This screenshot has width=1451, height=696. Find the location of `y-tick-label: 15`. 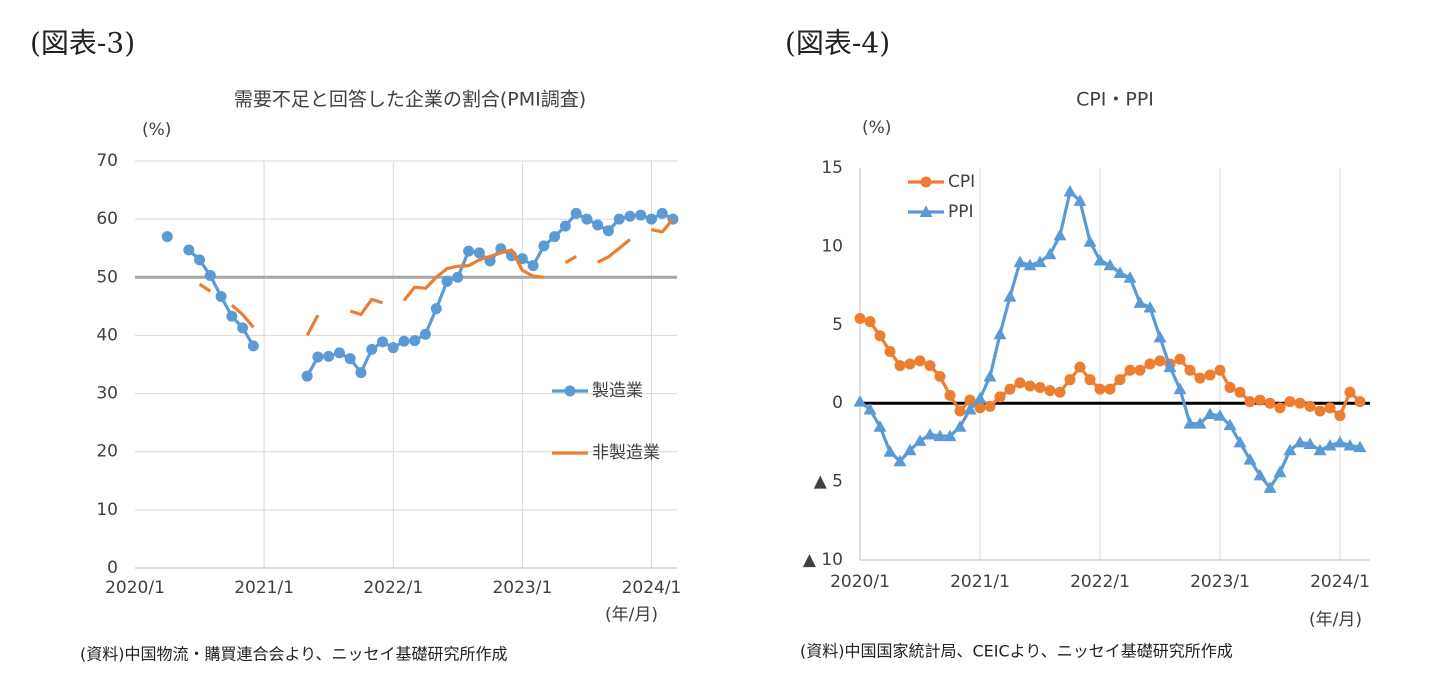

y-tick-label: 15 is located at coordinates (832, 168).